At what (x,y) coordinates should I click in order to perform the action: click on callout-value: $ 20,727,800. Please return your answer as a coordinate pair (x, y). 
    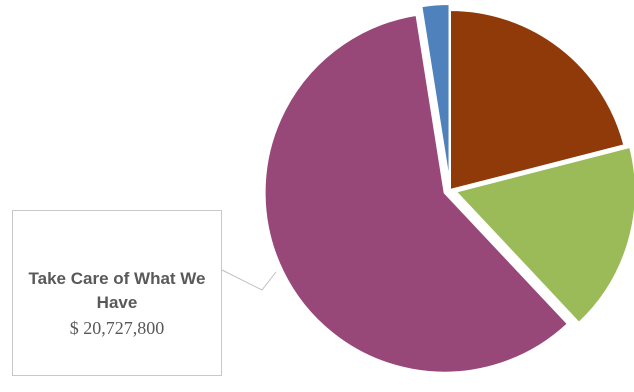
    Looking at the image, I should click on (117, 328).